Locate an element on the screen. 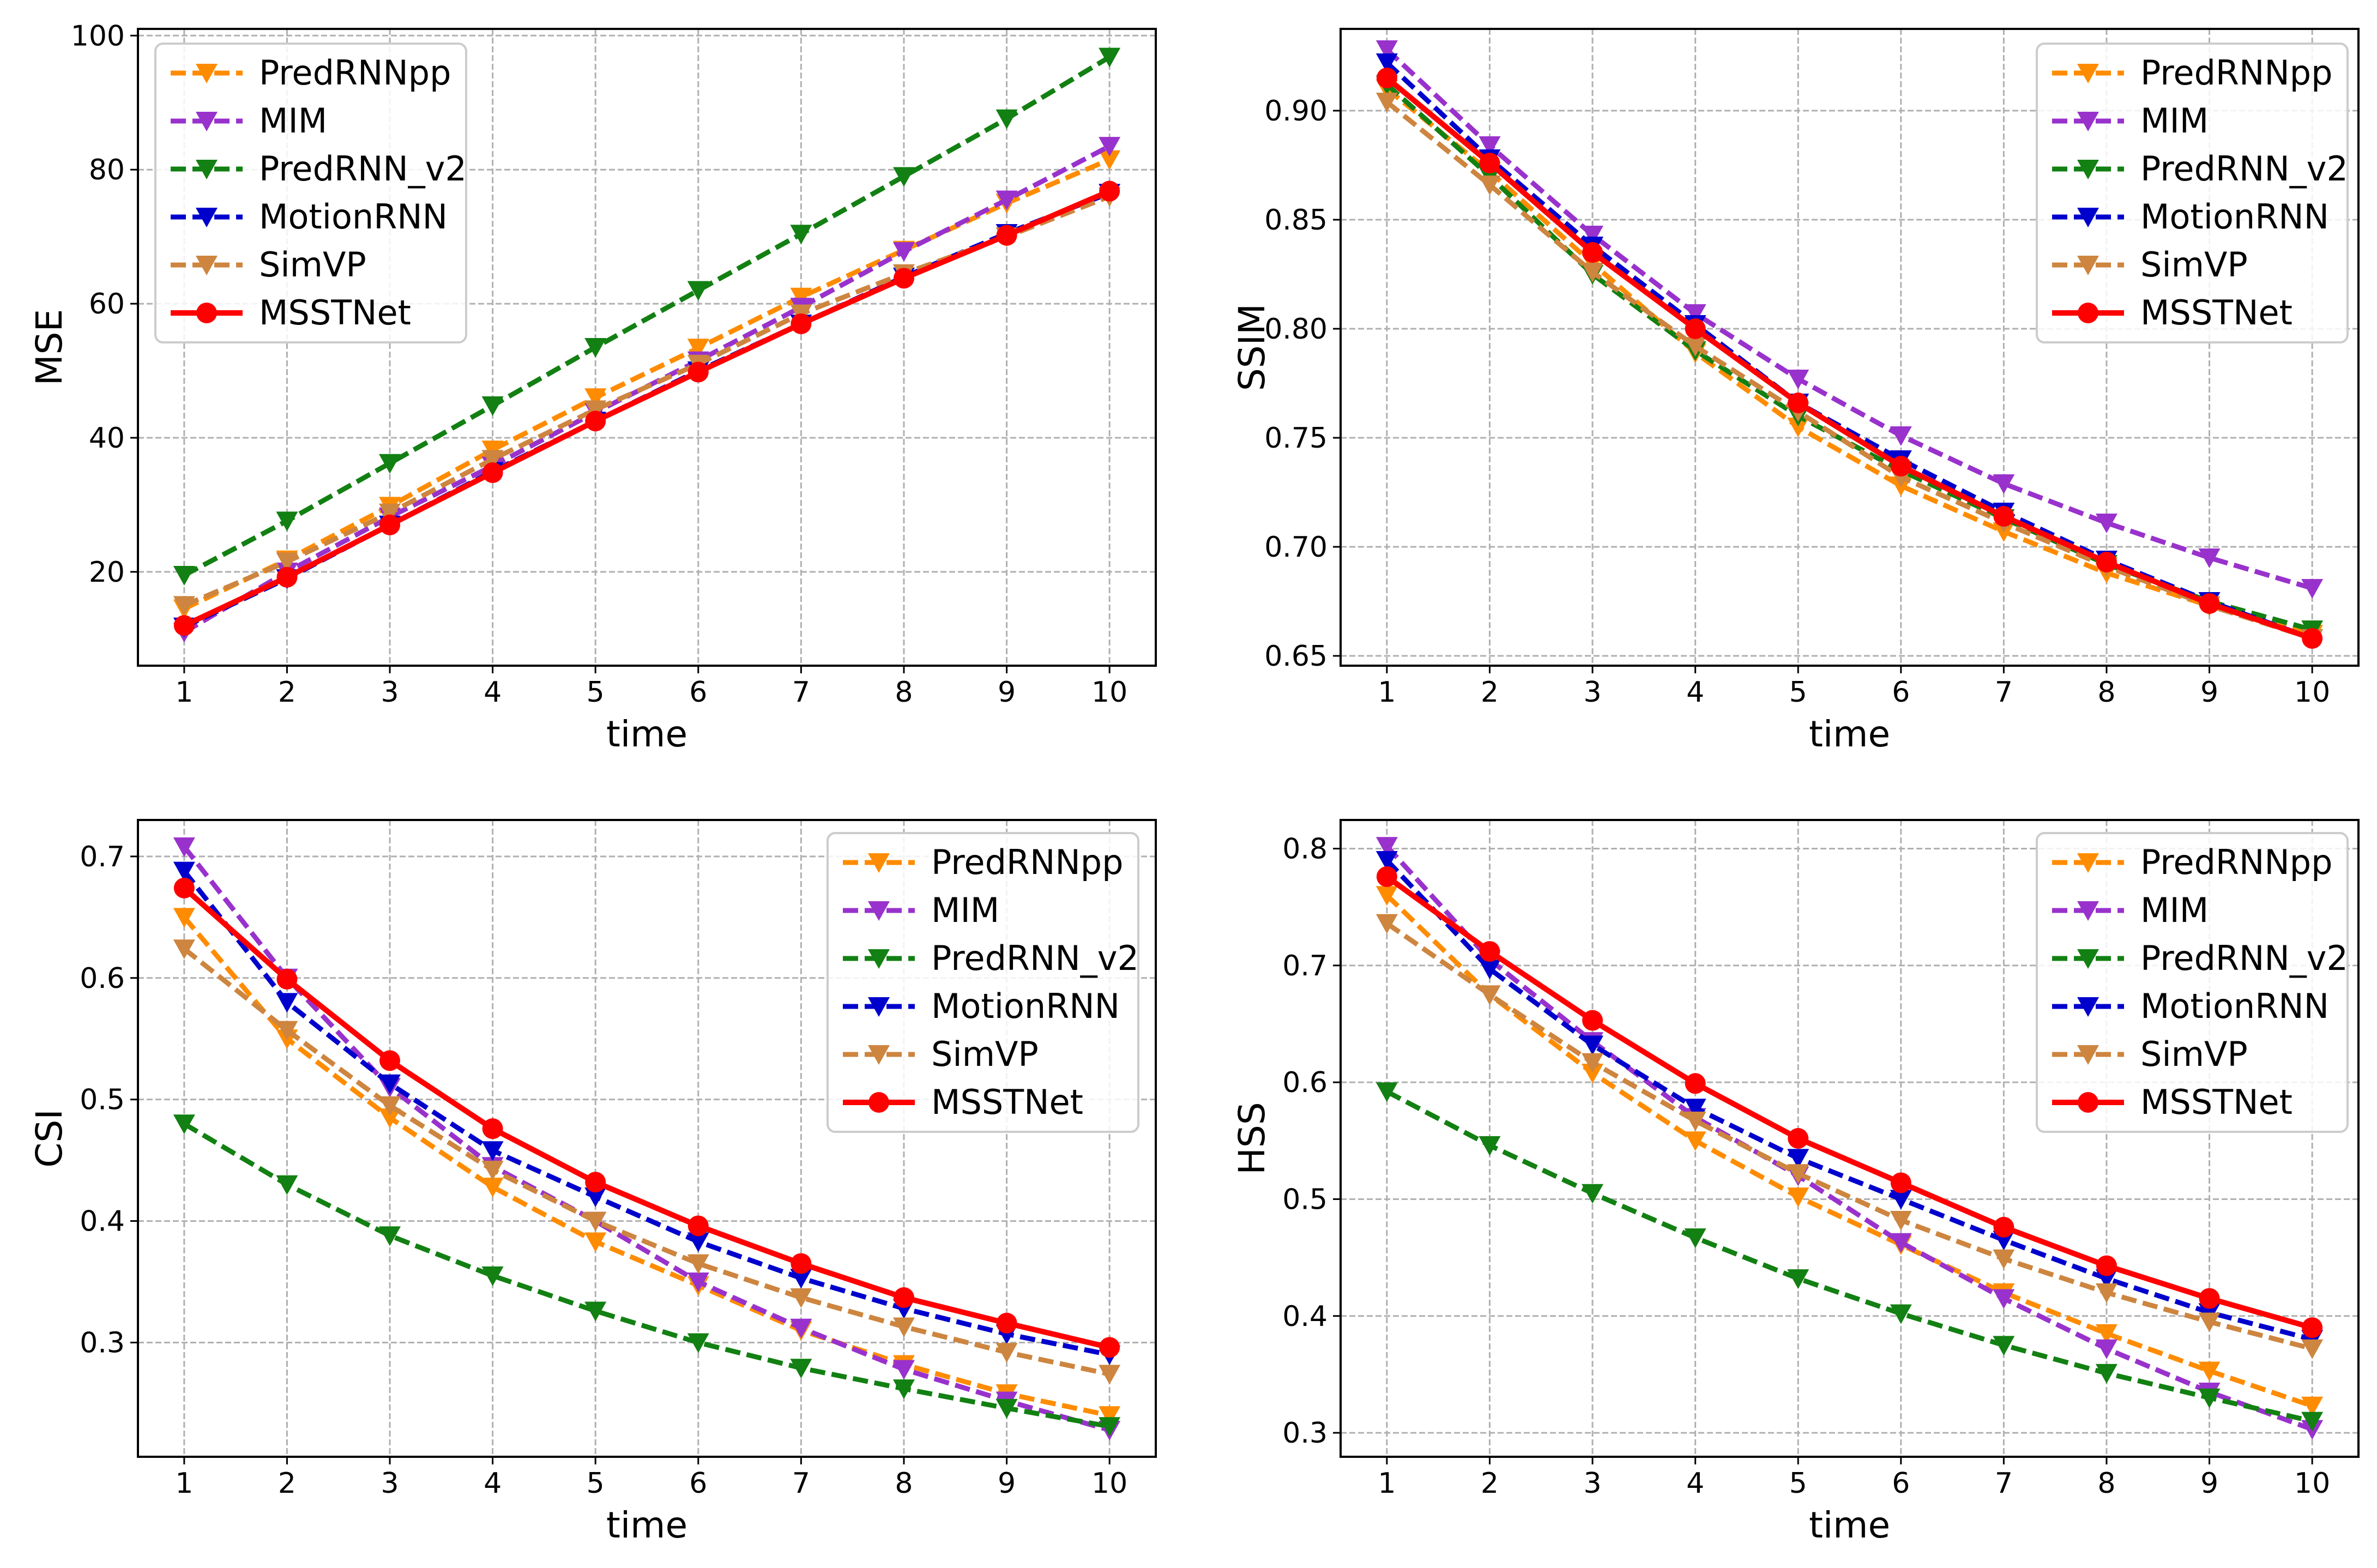 The width and height of the screenshot is (2377, 1568). legend-label: PredRNN_v2 is located at coordinates (1035, 958).